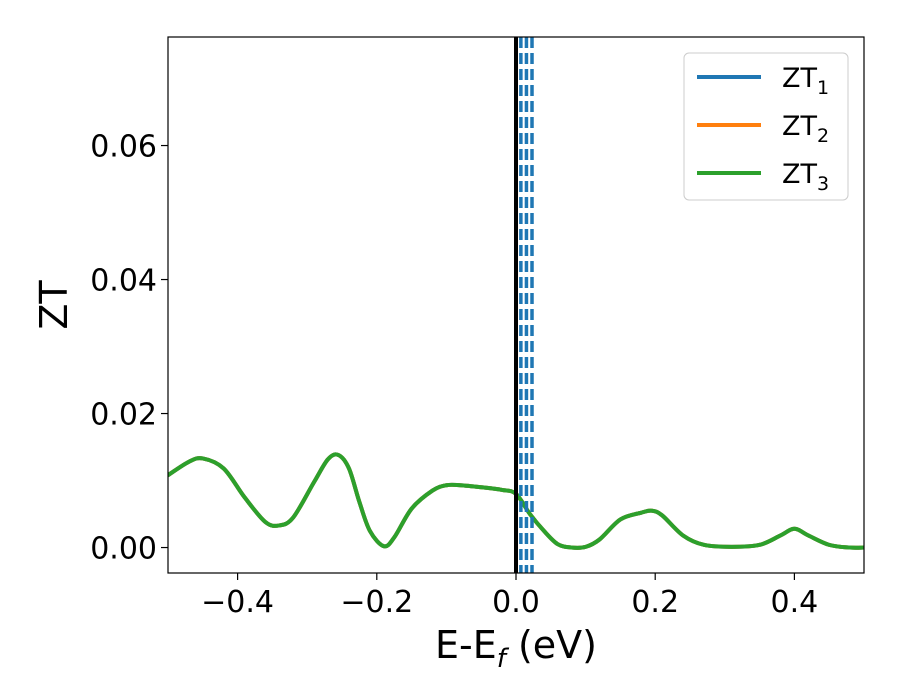 The height and width of the screenshot is (700, 900). I want to click on x-axis: −0.4 −0.2 0.0 0.2 0.4, so click(509, 596).